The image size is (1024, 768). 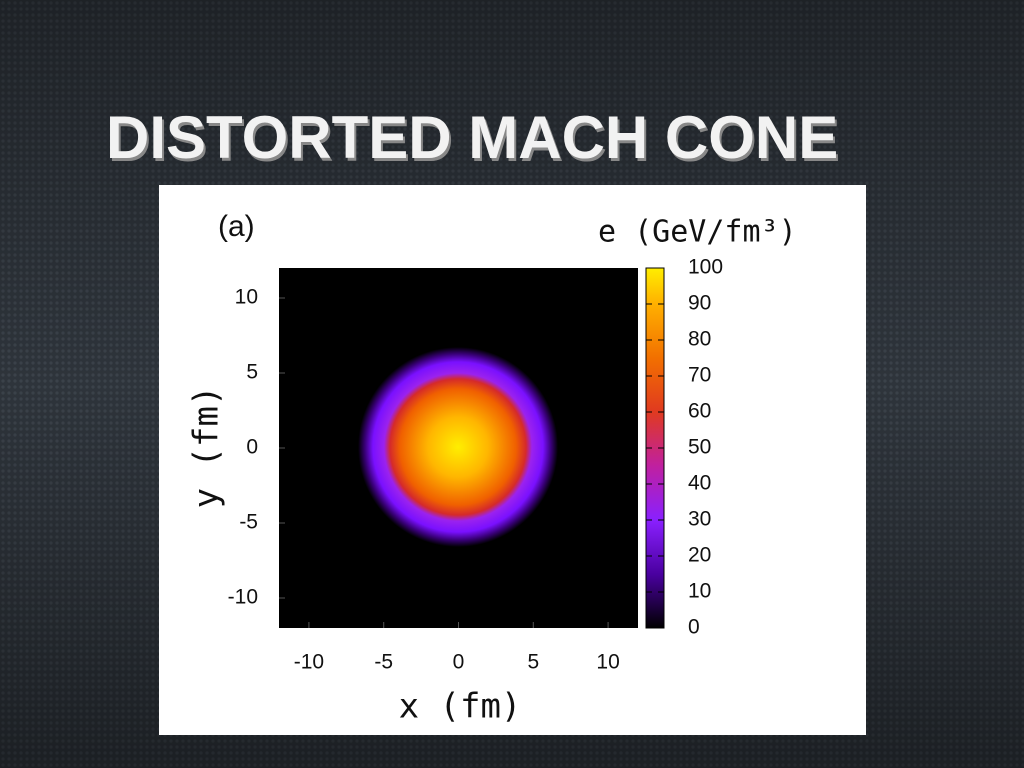 I want to click on x-tick-label: 5, so click(x=533, y=662).